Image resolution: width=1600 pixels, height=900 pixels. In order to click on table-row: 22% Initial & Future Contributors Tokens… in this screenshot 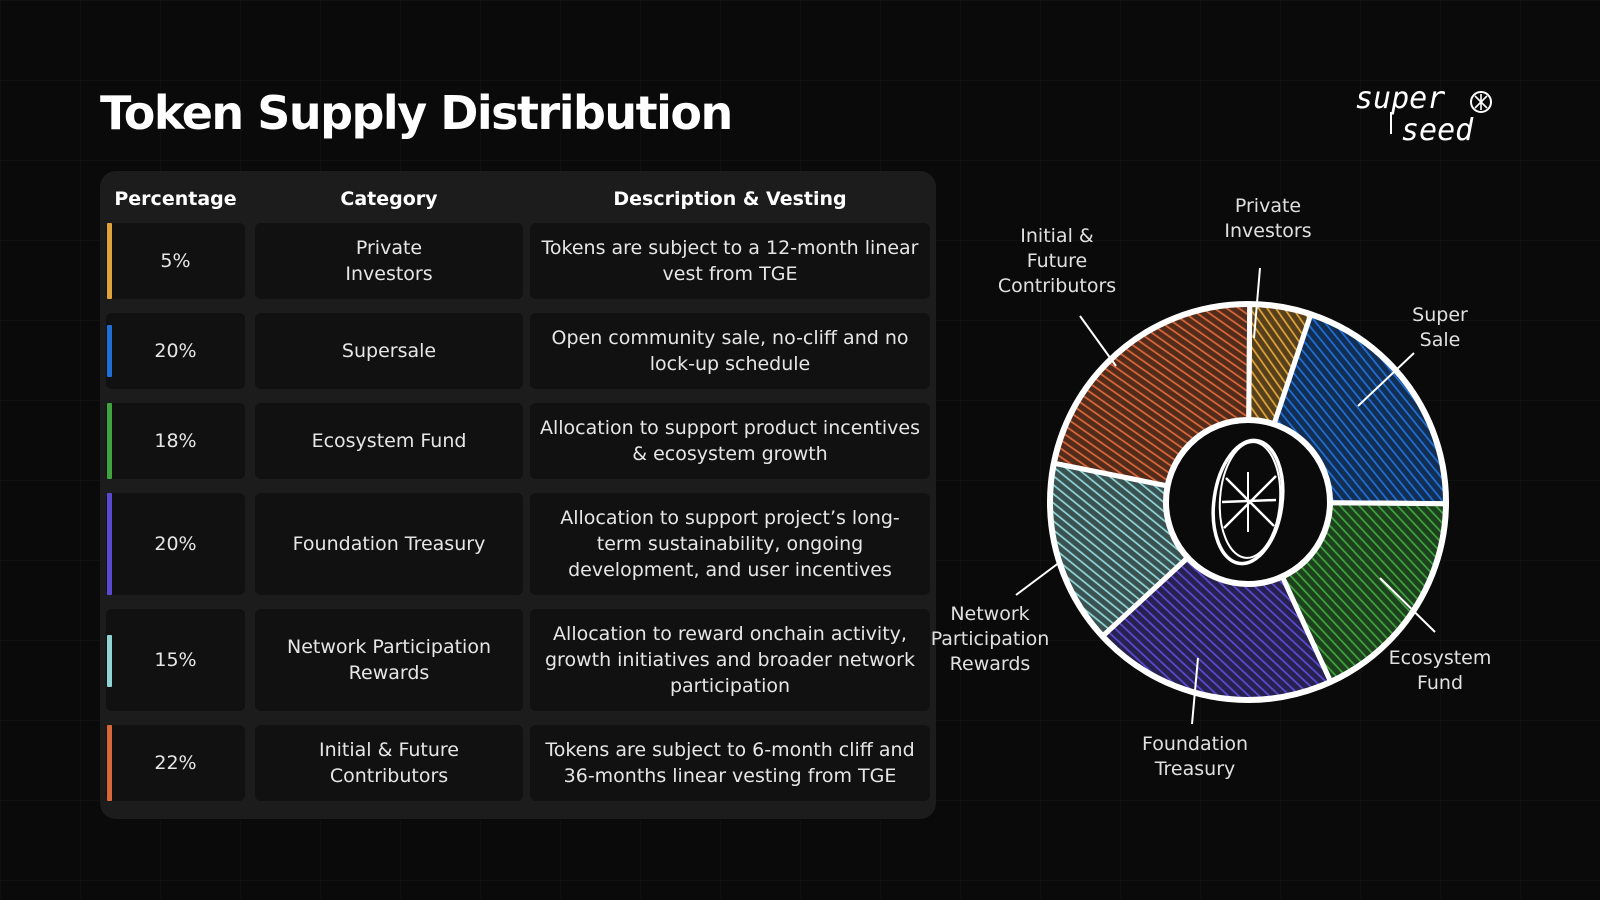, I will do `click(518, 763)`.